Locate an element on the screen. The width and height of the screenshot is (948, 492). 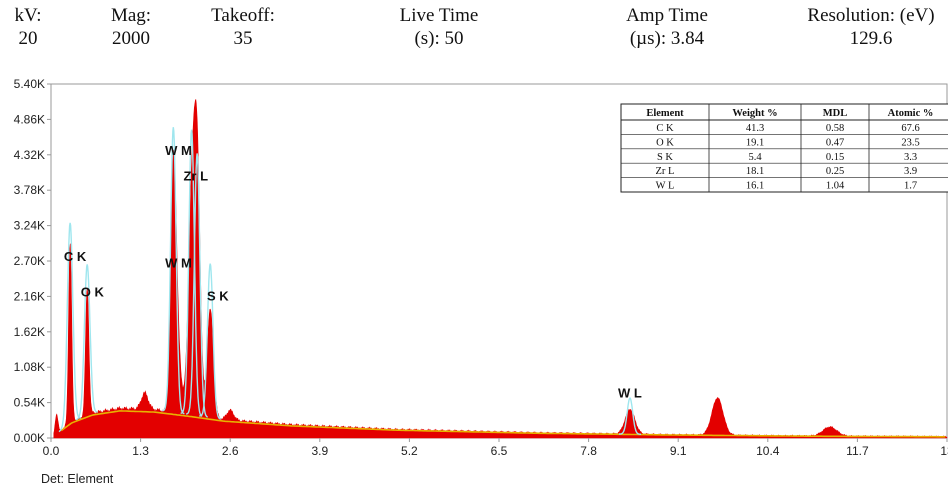
takeoff-field: Takeoff: 35 is located at coordinates (243, 27).